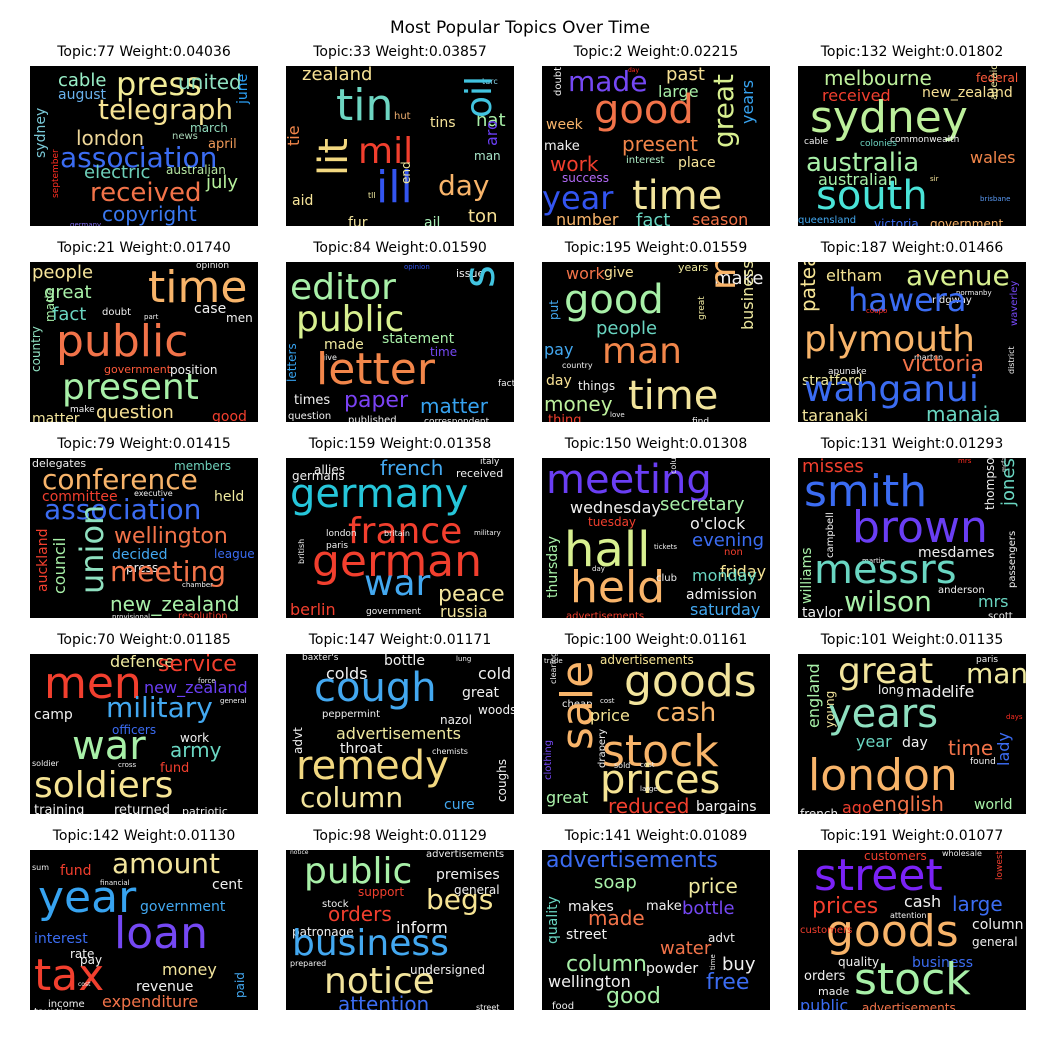  I want to click on cloud-word: ail, so click(432, 220).